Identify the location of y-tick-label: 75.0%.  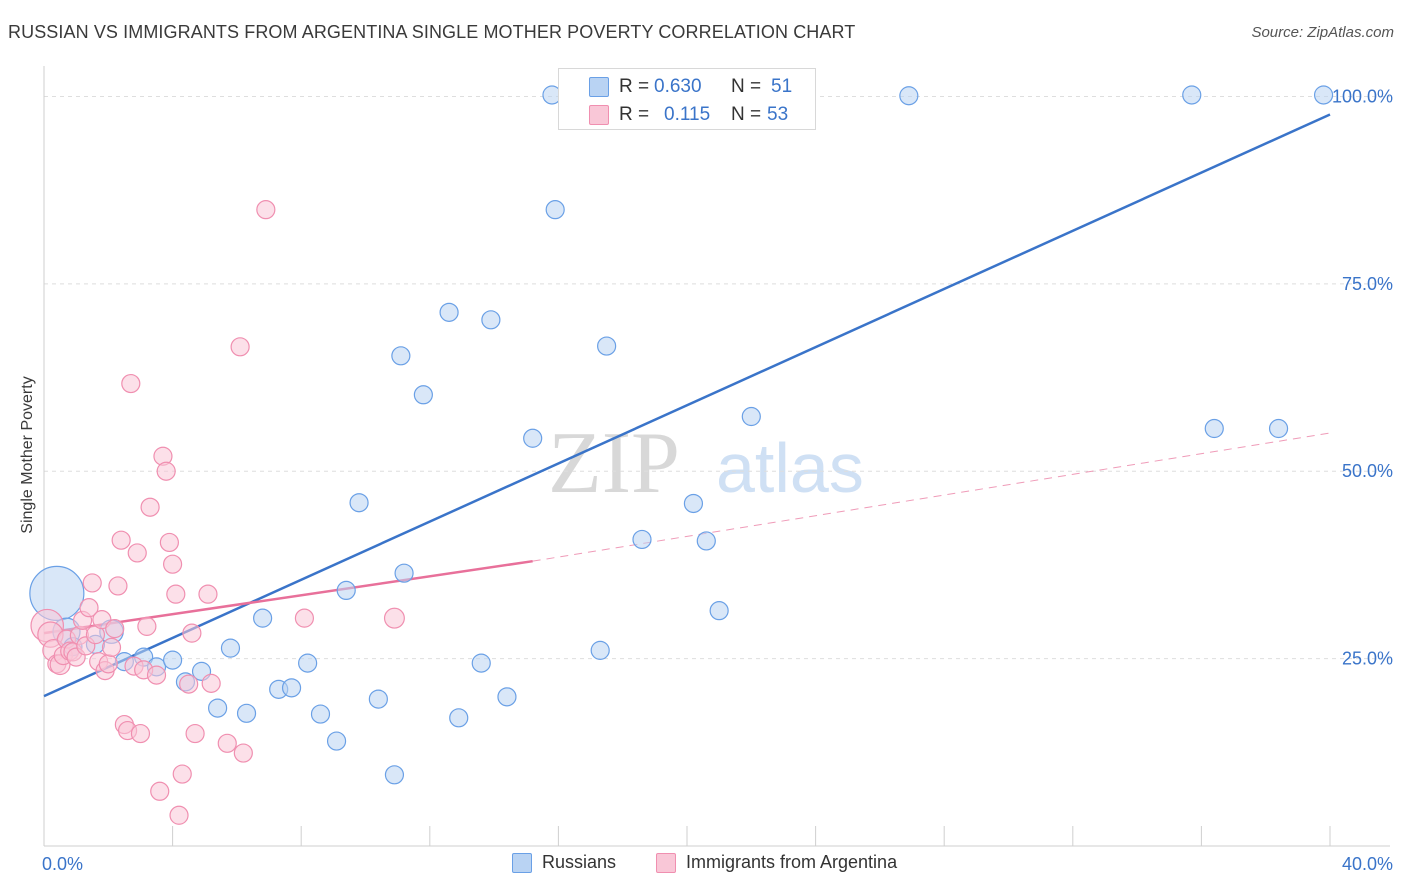
(1367, 284).